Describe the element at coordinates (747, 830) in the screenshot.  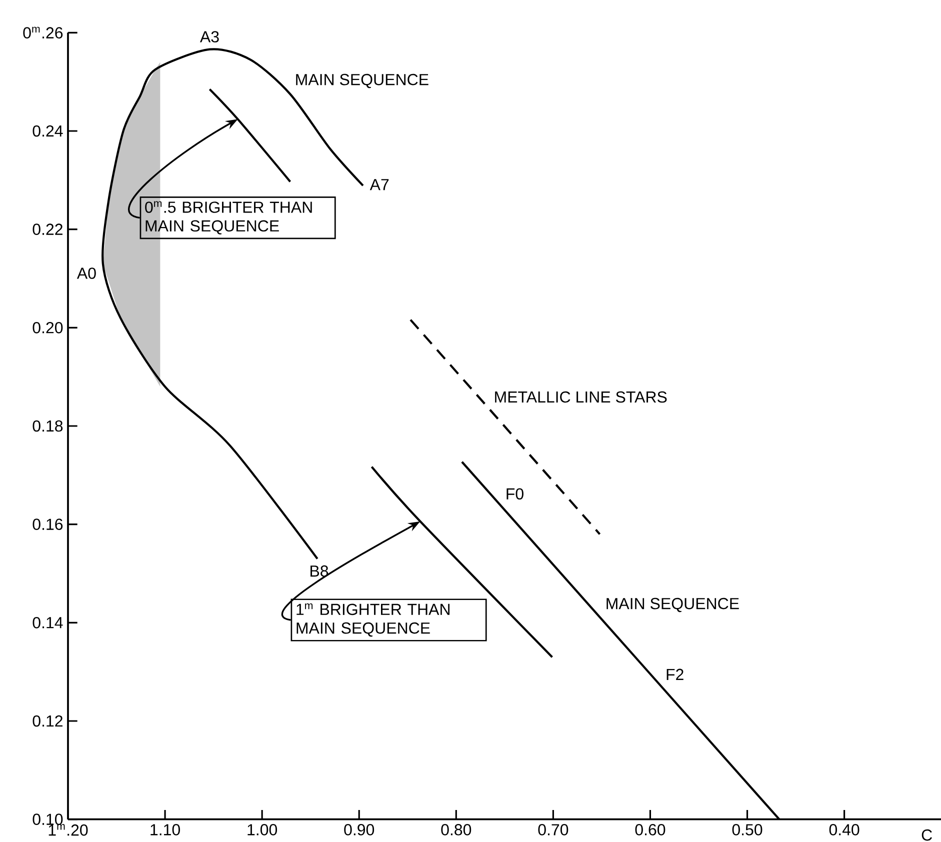
I see `x-tick-label: 0.50` at that location.